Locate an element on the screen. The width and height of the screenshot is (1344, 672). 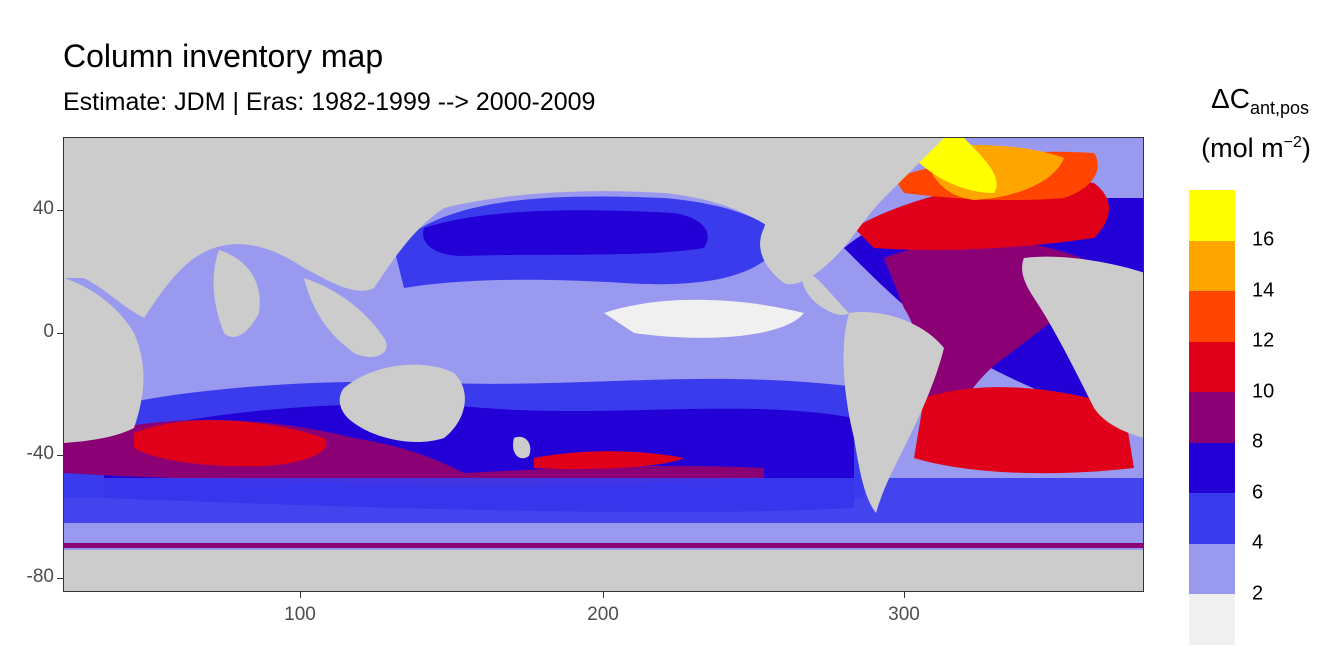
x-tick-label: 300 is located at coordinates (904, 614).